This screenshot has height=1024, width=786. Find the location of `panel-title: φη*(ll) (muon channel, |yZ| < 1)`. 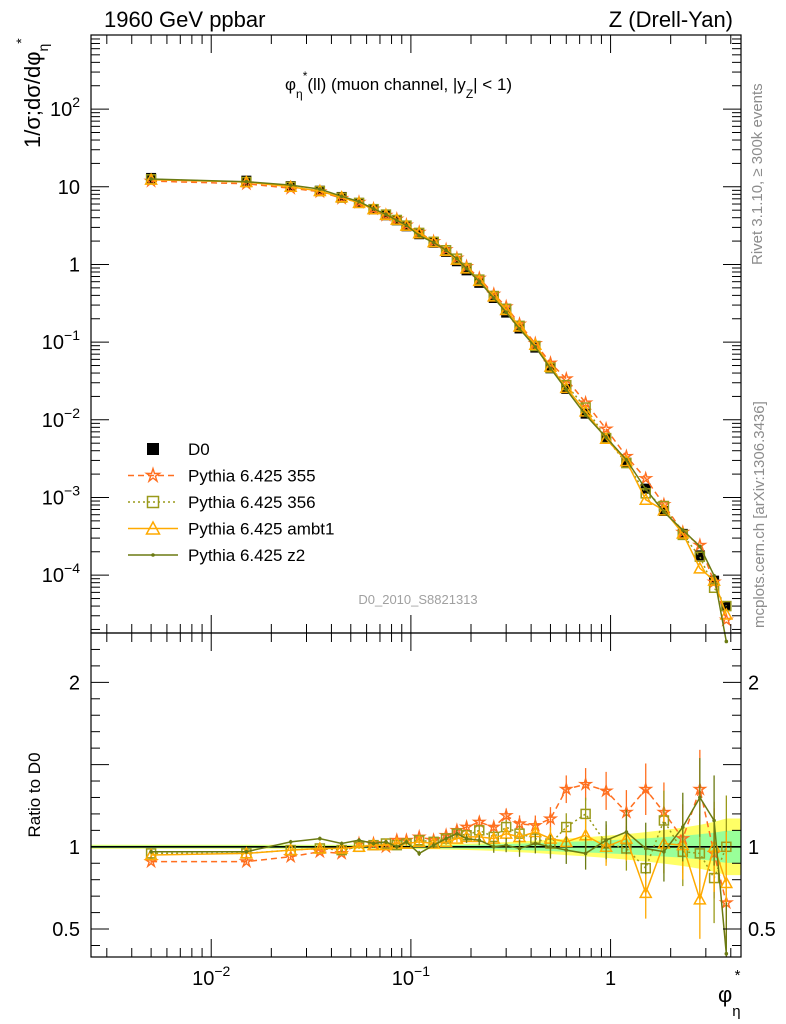

panel-title: φη*(ll) (muon channel, |yZ| < 1) is located at coordinates (398, 85).